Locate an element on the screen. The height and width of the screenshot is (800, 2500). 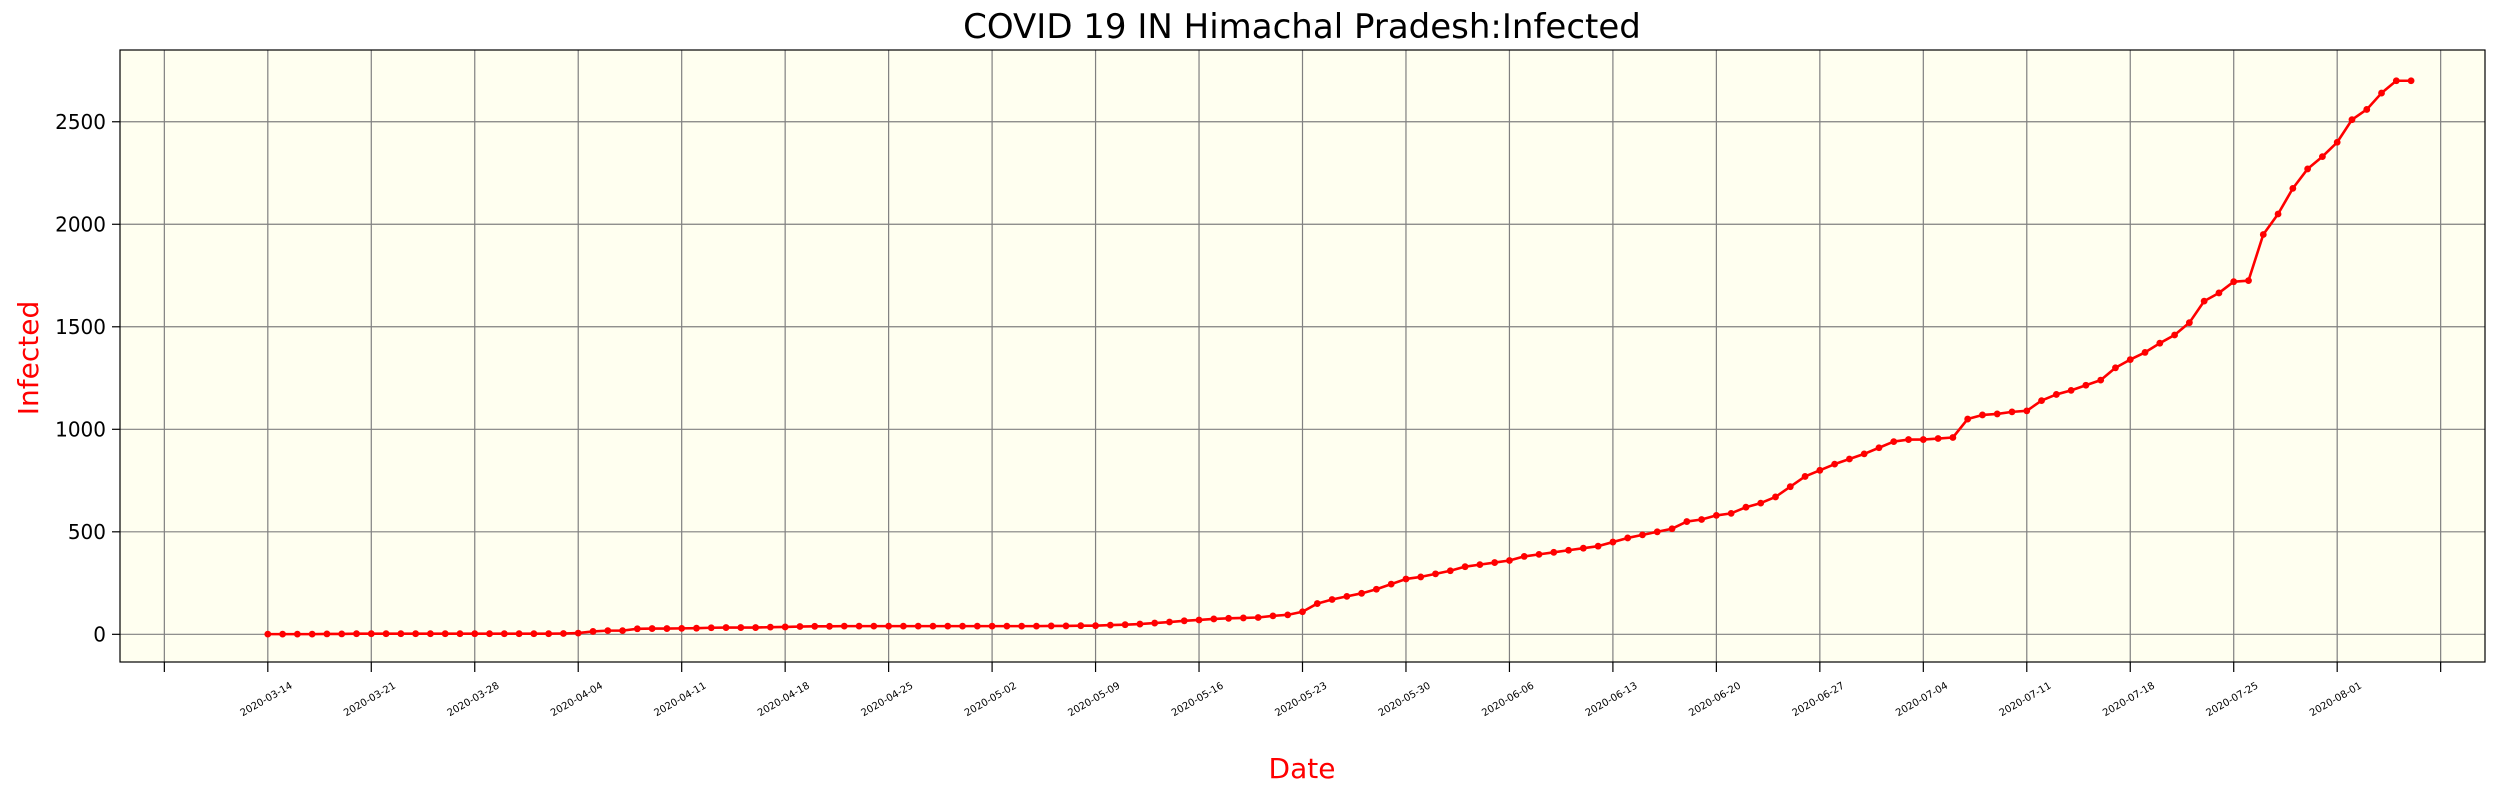
x-axis-label: Date is located at coordinates (1302, 768).